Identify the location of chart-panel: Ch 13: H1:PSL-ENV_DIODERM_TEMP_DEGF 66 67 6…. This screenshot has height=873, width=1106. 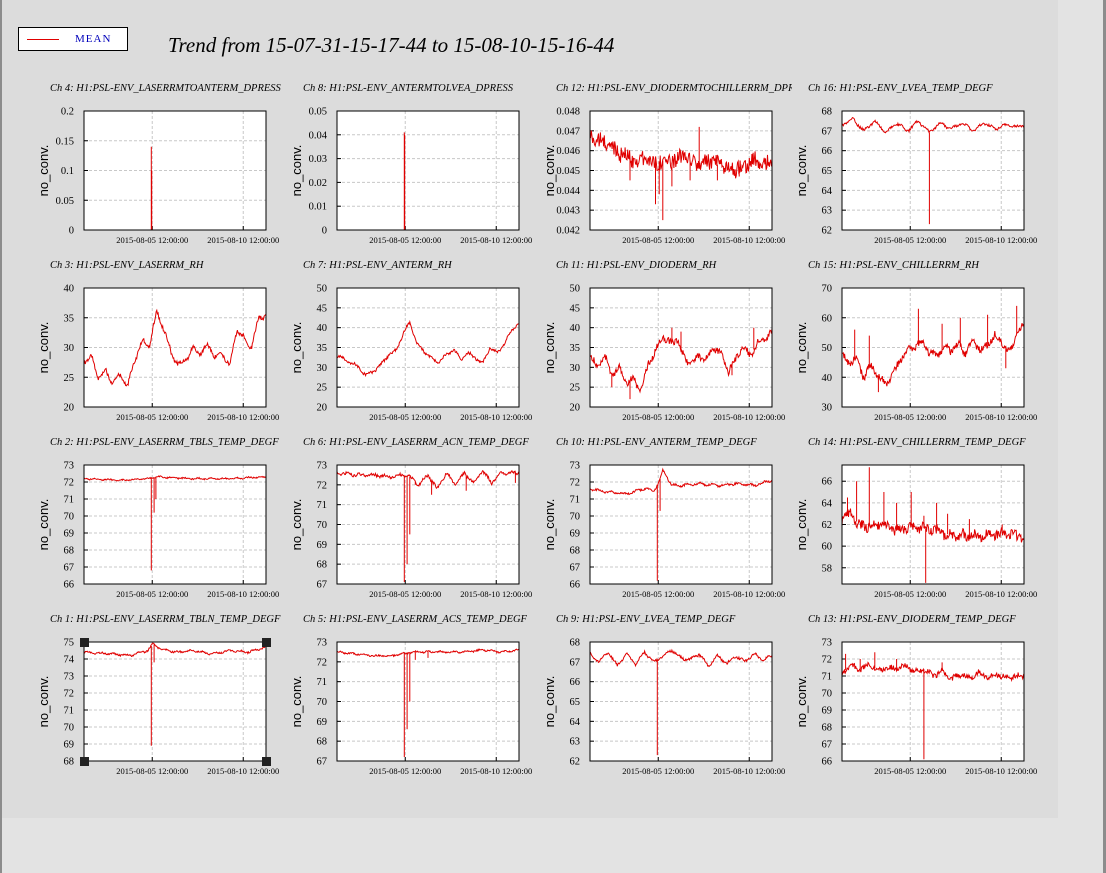
(915, 695).